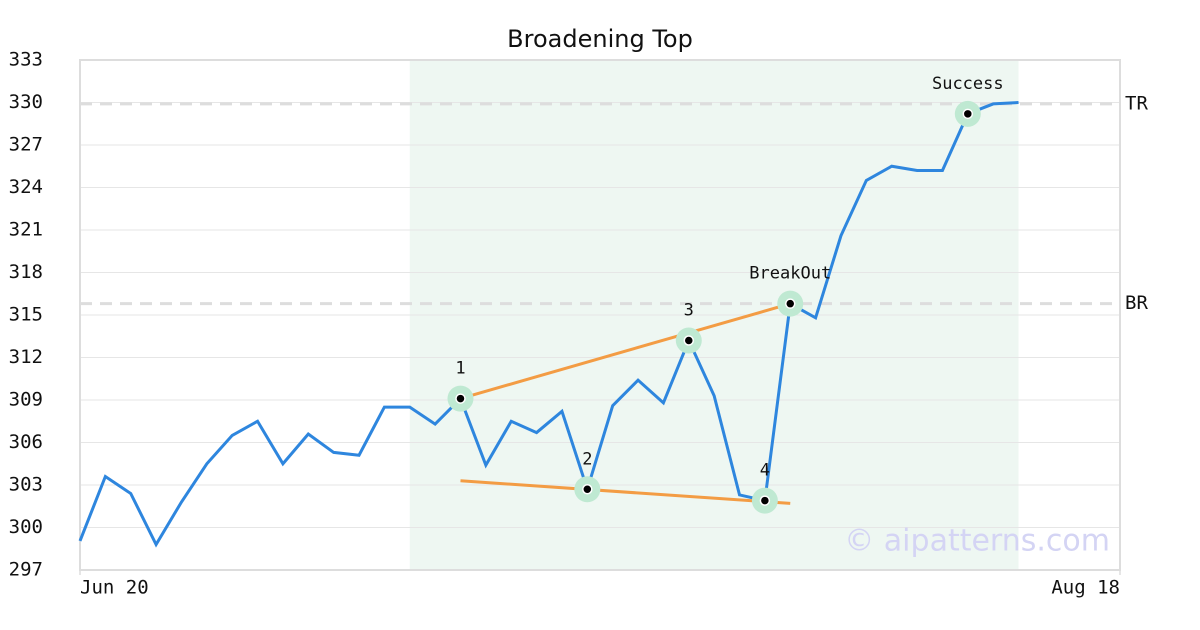  I want to click on point-label: 4, so click(765, 471).